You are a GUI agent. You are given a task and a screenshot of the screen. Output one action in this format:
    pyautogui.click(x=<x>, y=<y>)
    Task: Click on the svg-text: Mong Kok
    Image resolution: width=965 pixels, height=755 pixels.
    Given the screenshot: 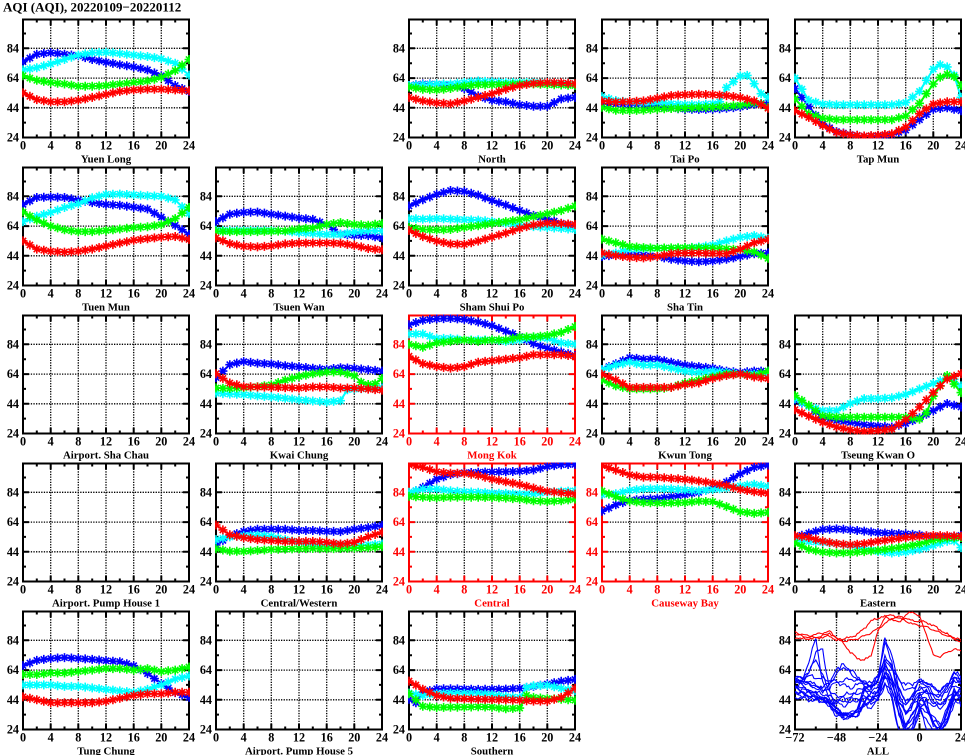 What is the action you would take?
    pyautogui.click(x=492, y=456)
    